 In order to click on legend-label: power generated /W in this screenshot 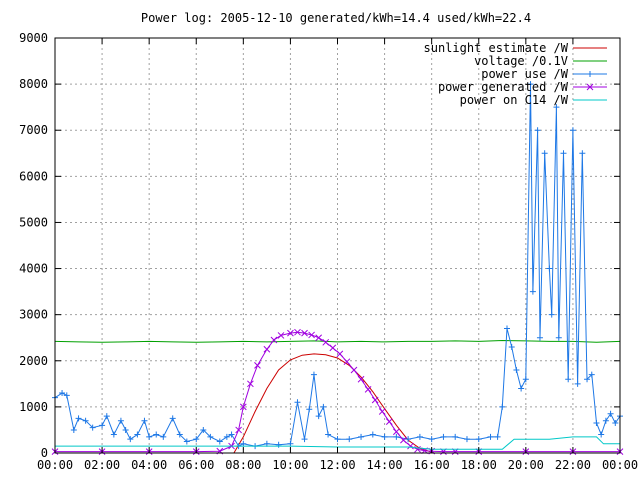, I will do `click(503, 87)`.